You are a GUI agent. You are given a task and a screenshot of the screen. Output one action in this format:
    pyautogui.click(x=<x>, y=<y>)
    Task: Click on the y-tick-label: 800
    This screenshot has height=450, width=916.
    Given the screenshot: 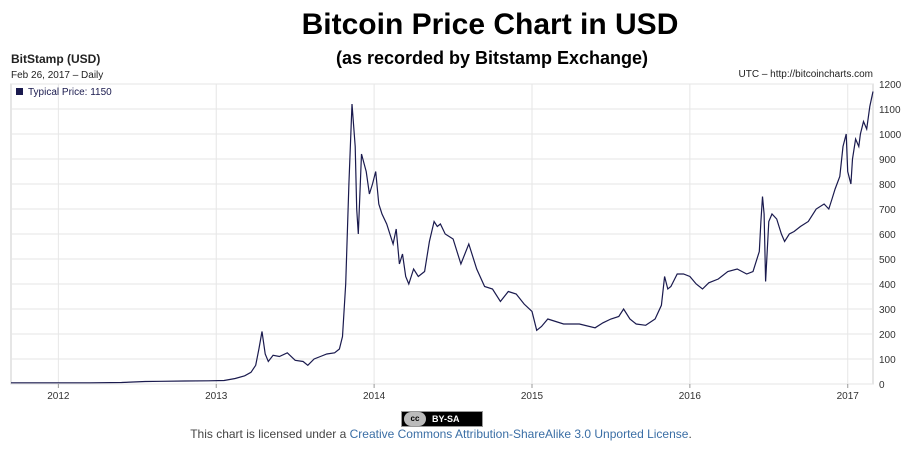 What is the action you would take?
    pyautogui.click(x=887, y=185)
    